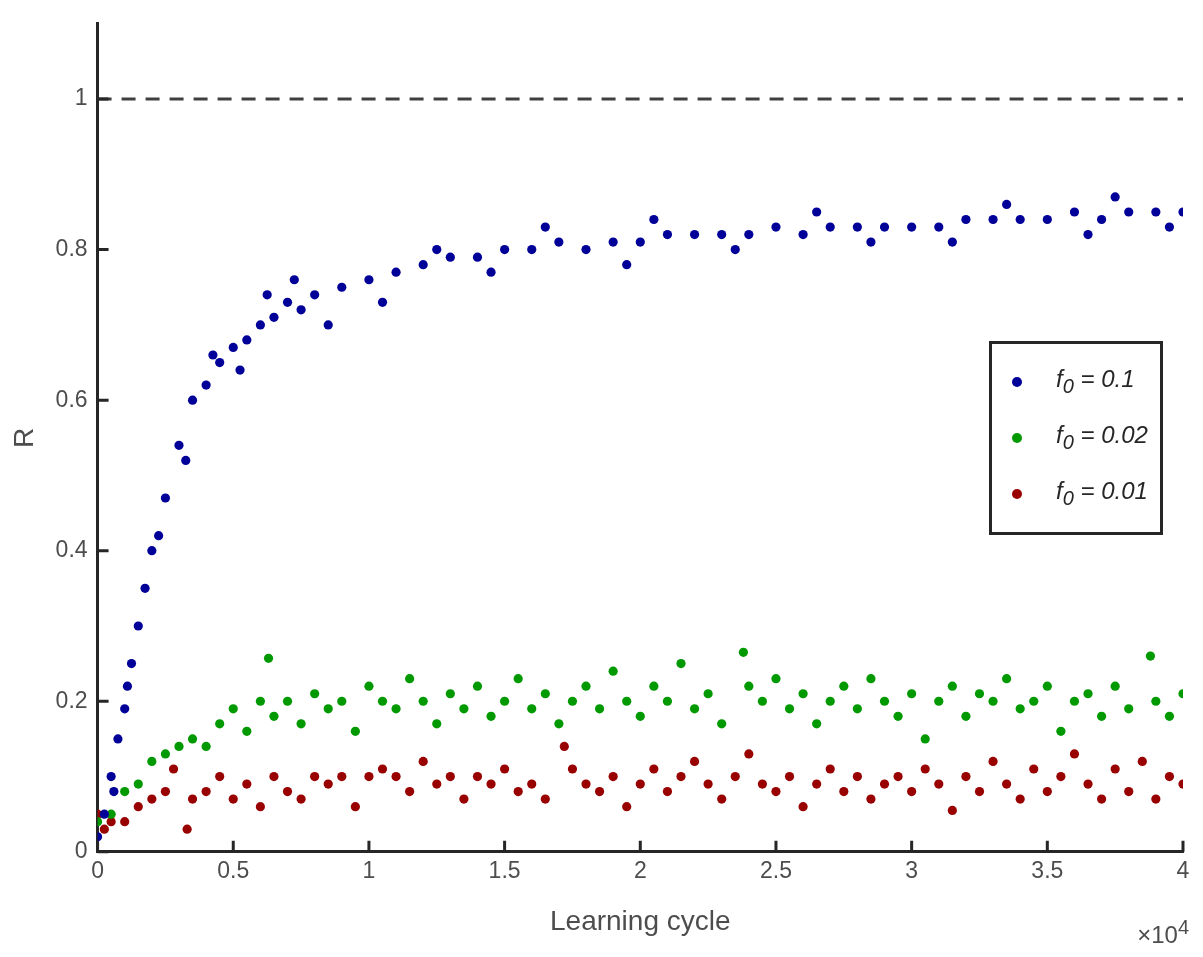  I want to click on x-tick-label: 3, so click(912, 869).